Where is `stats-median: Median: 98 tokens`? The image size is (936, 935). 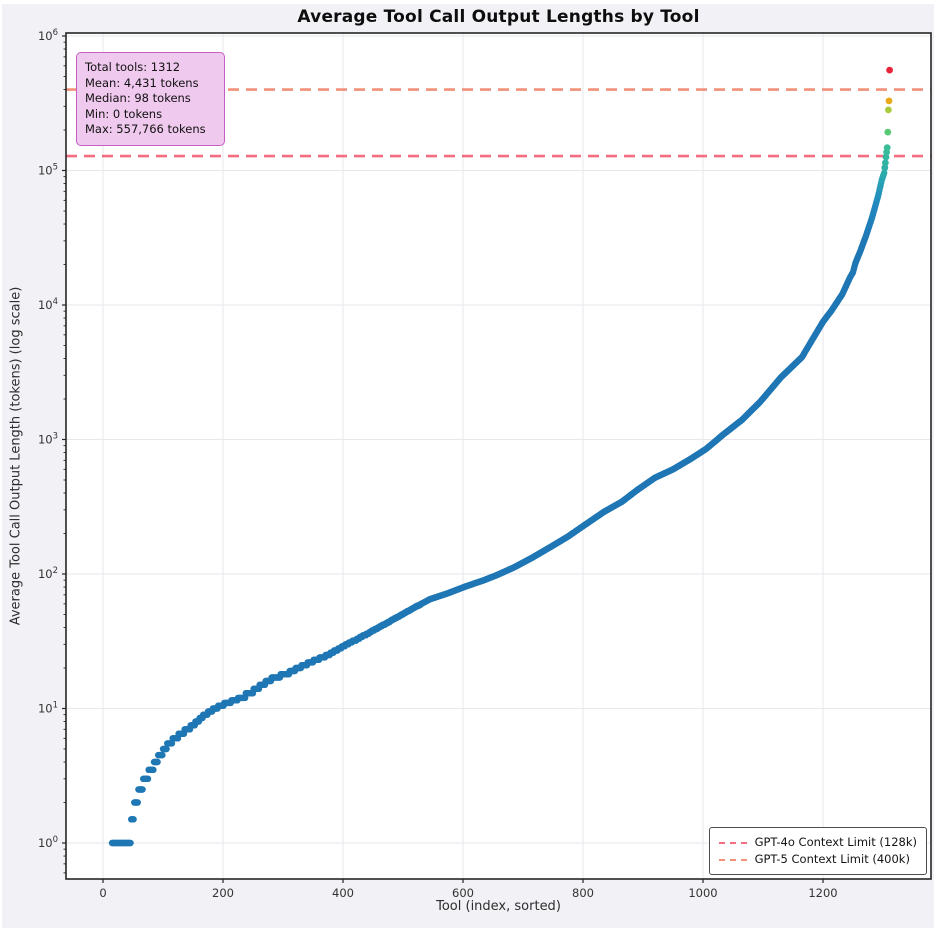
stats-median: Median: 98 tokens is located at coordinates (138, 98).